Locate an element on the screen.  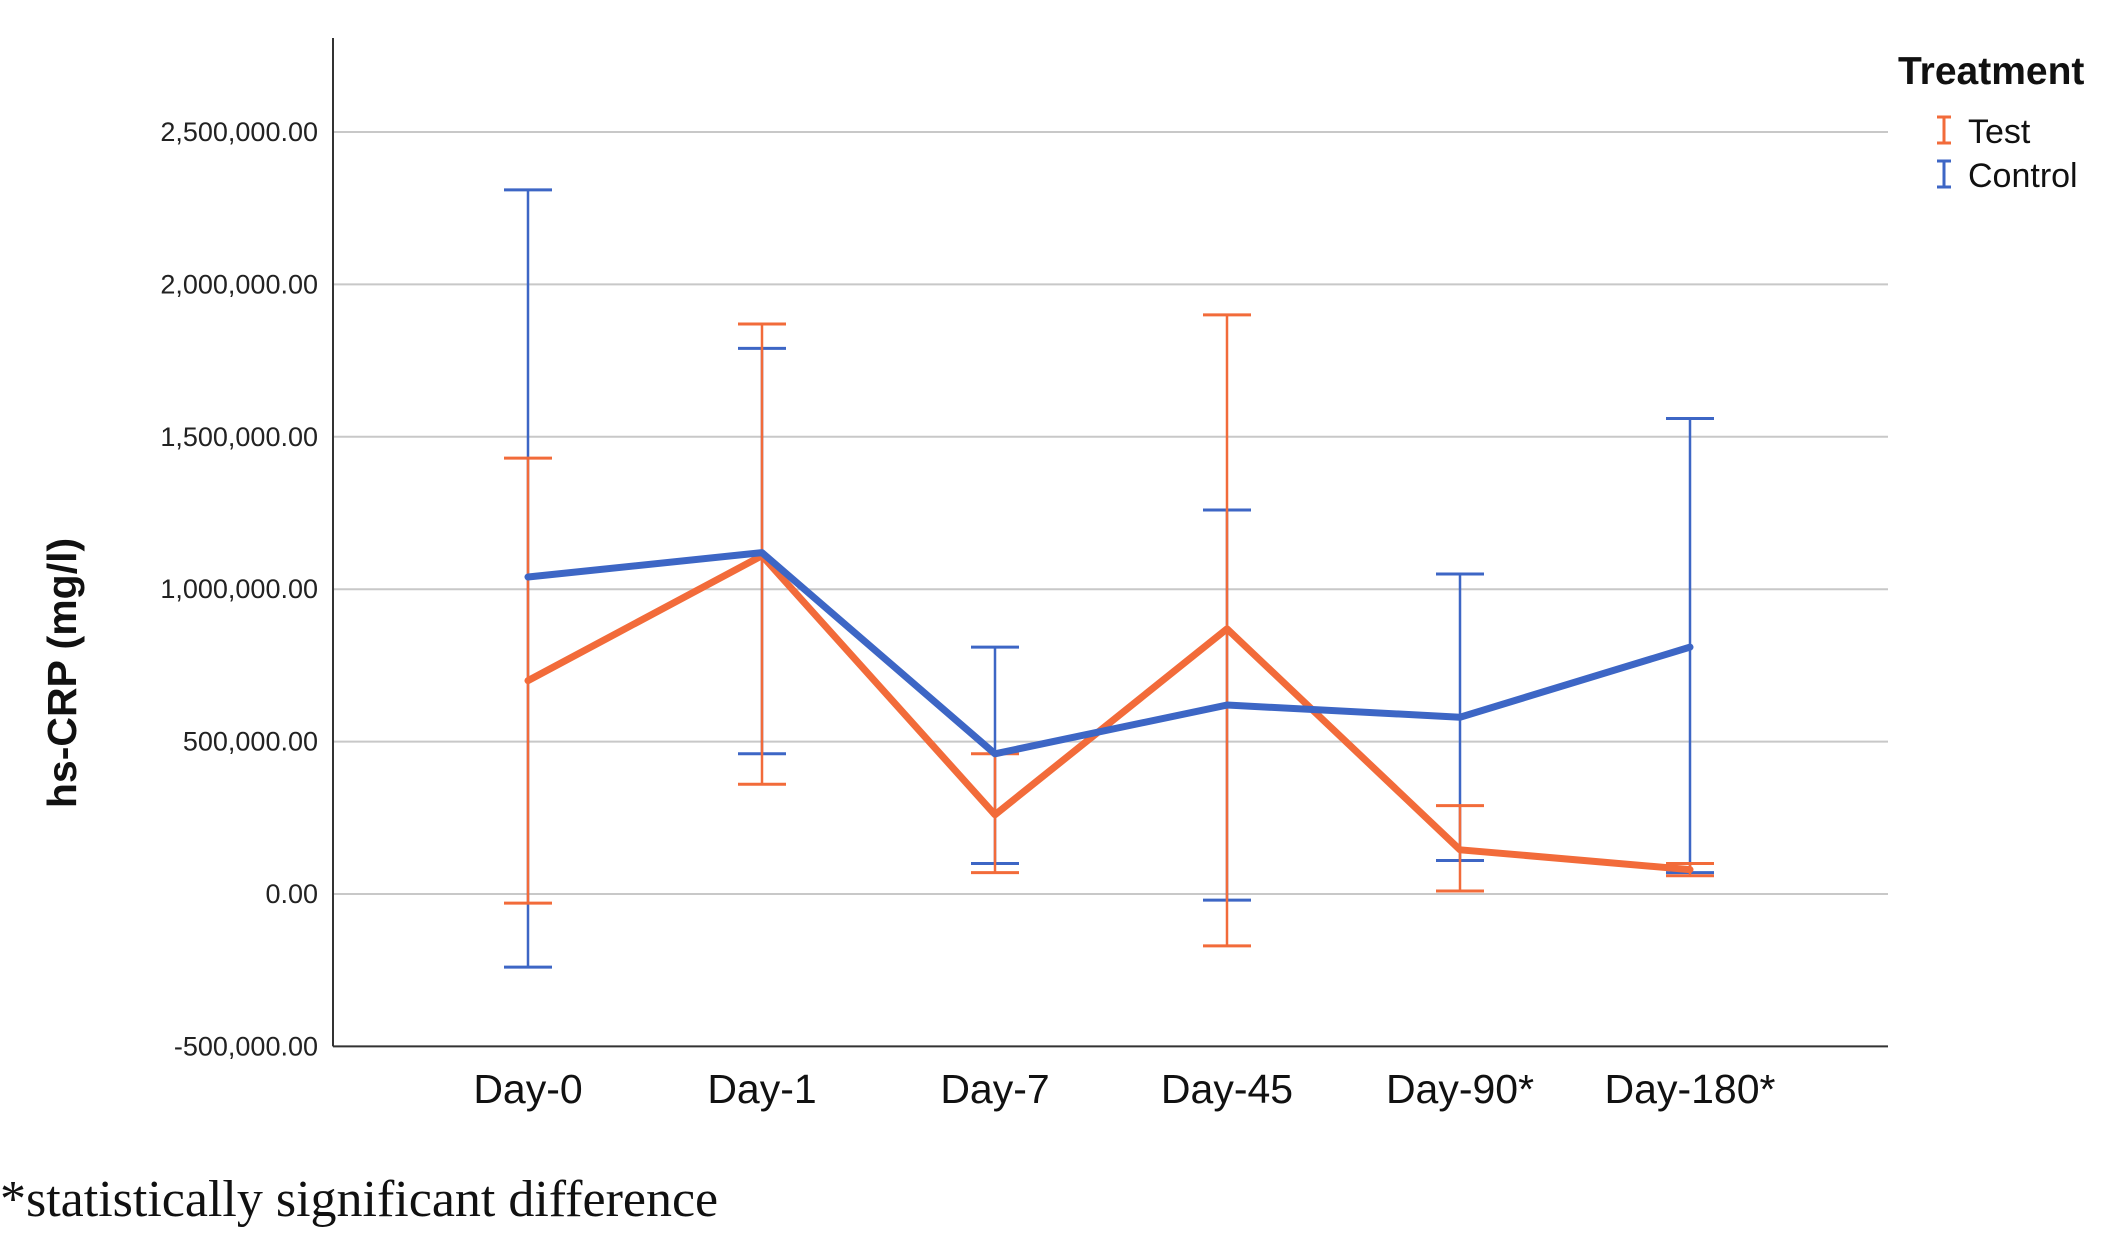
y-tick-label: -500,000.00 is located at coordinates (246, 1046).